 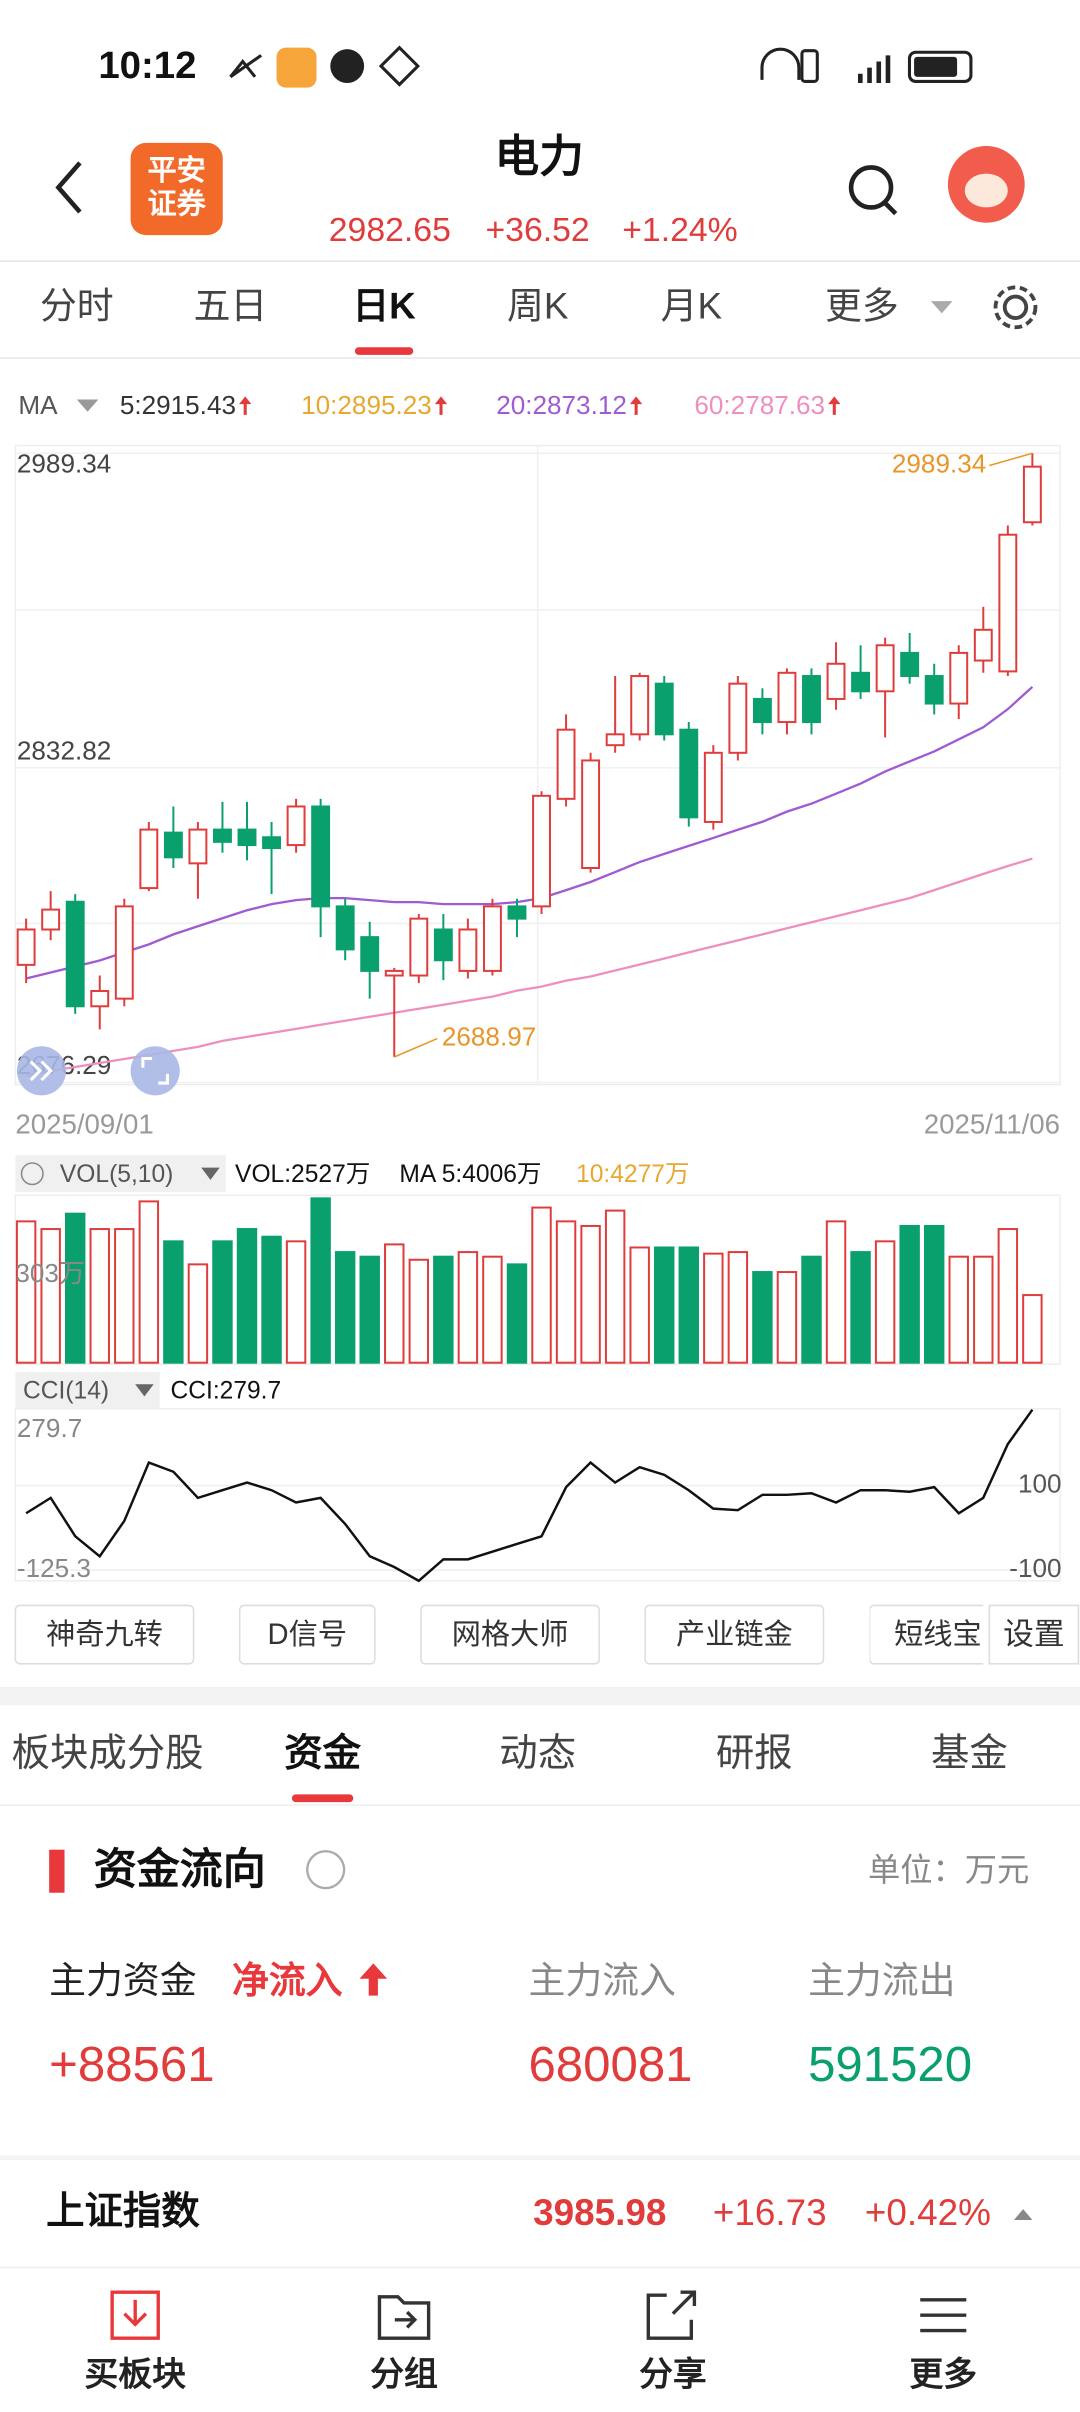 I want to click on chart-tab: 周K, so click(x=538, y=306).